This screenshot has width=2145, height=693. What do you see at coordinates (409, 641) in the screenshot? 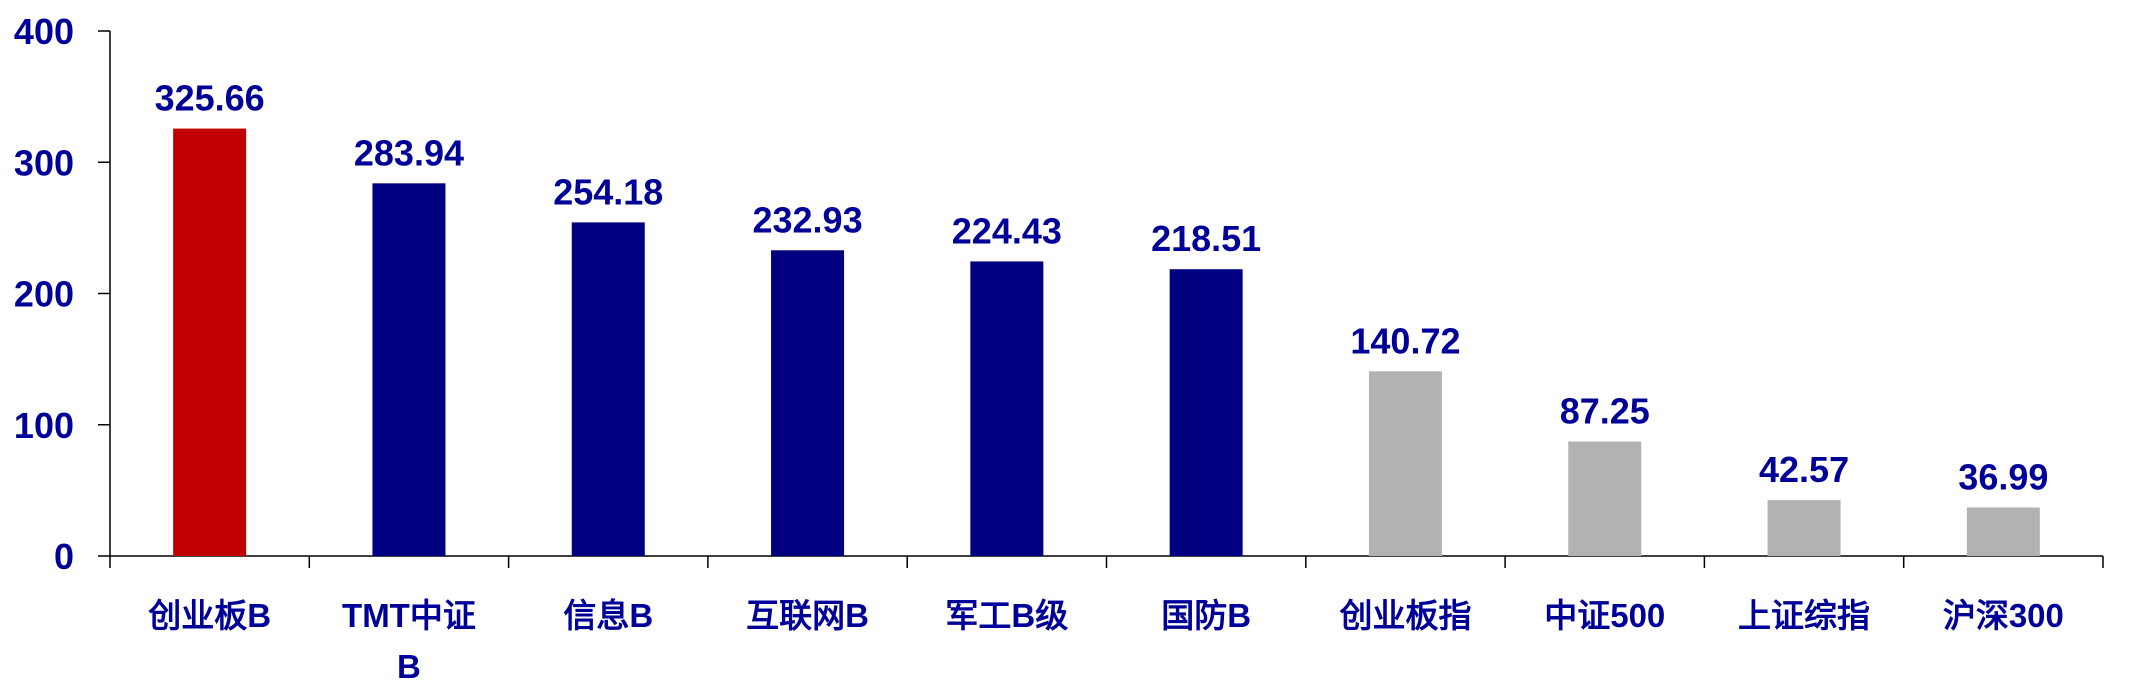
I see `x-tick-label: TMT中证 B` at bounding box center [409, 641].